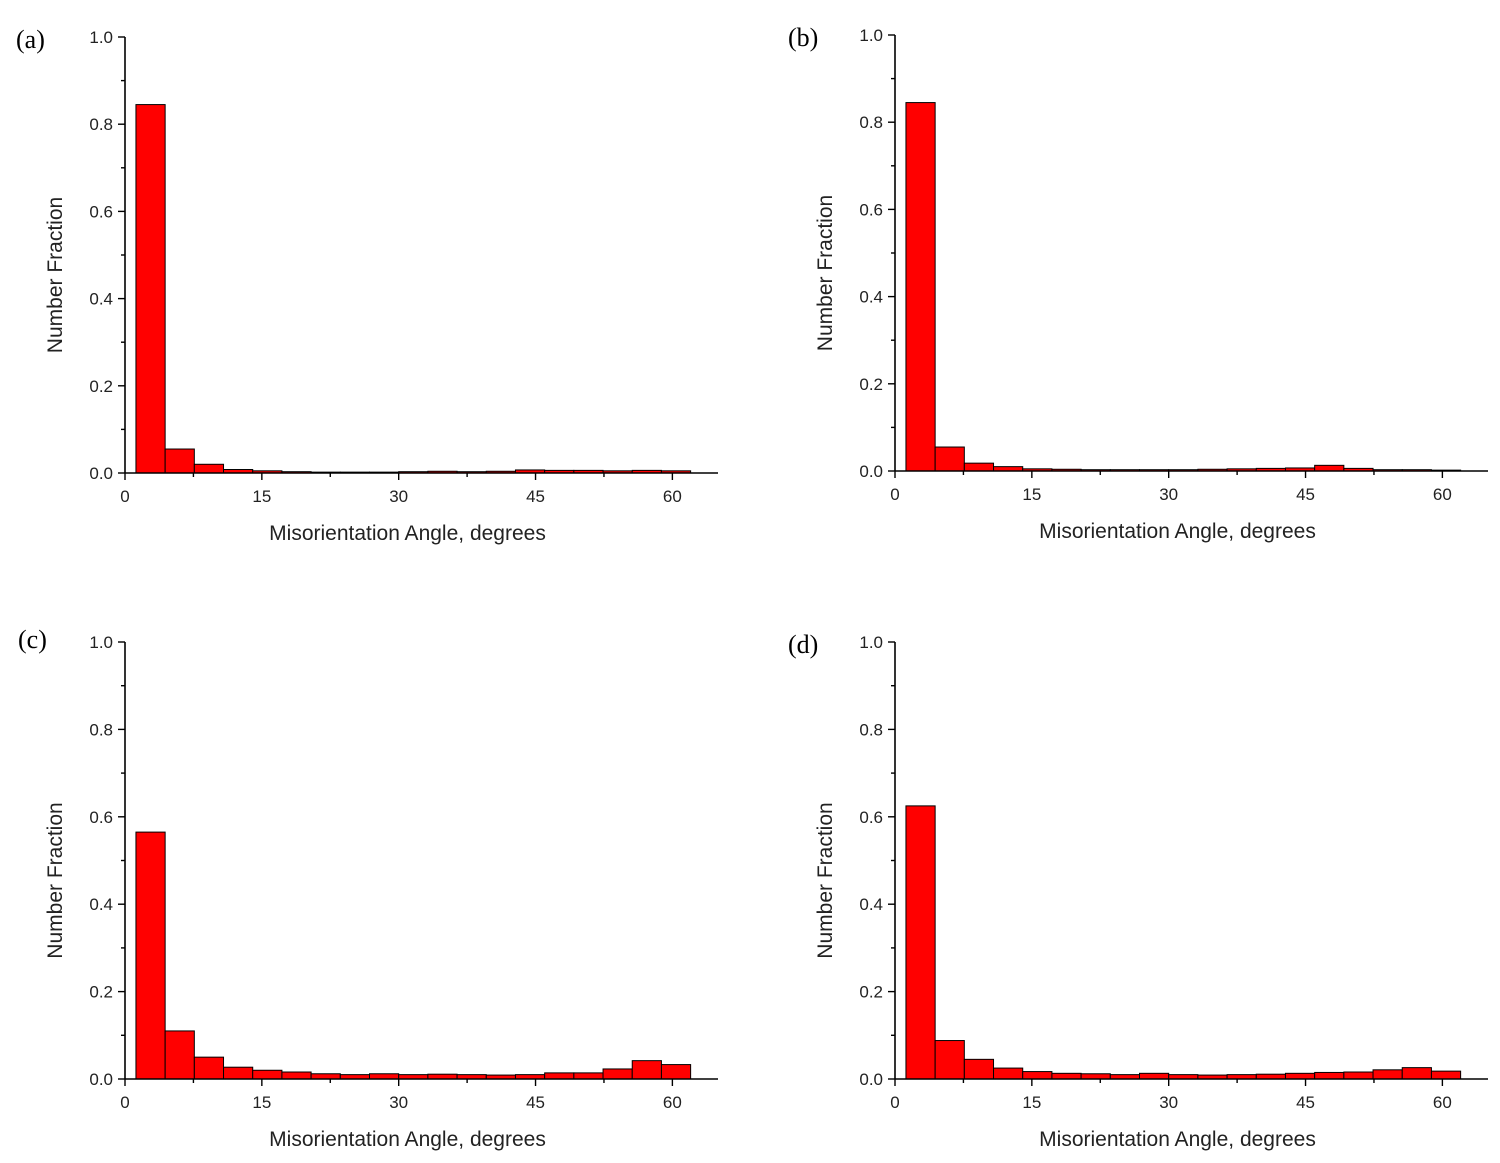  Describe the element at coordinates (803, 37) in the screenshot. I see `panel-label: (b)` at that location.